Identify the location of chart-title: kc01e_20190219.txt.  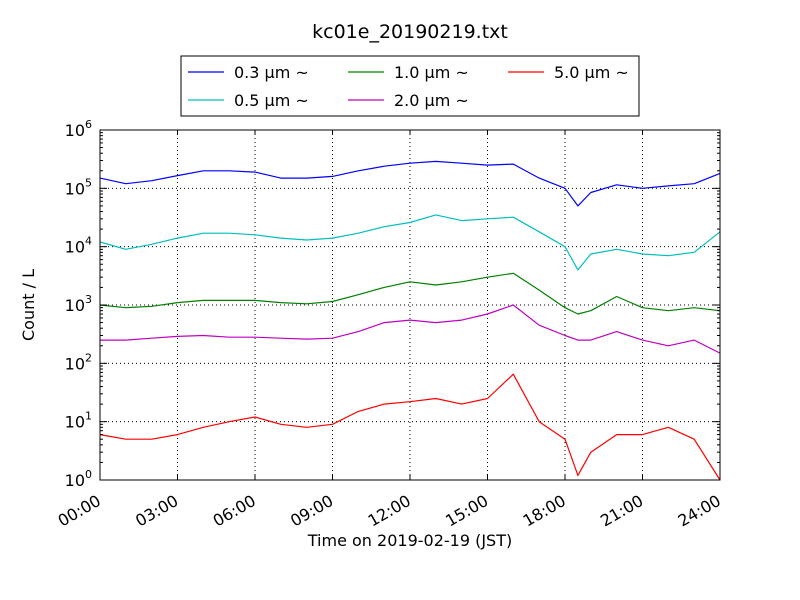
(410, 32).